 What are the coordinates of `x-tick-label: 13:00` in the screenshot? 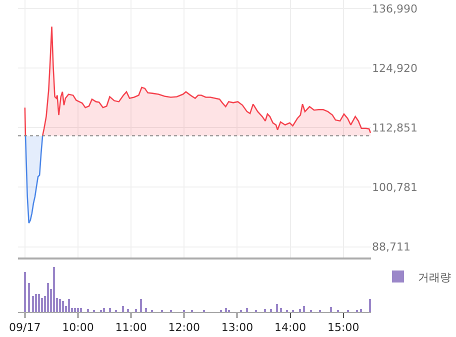 It's located at (237, 327).